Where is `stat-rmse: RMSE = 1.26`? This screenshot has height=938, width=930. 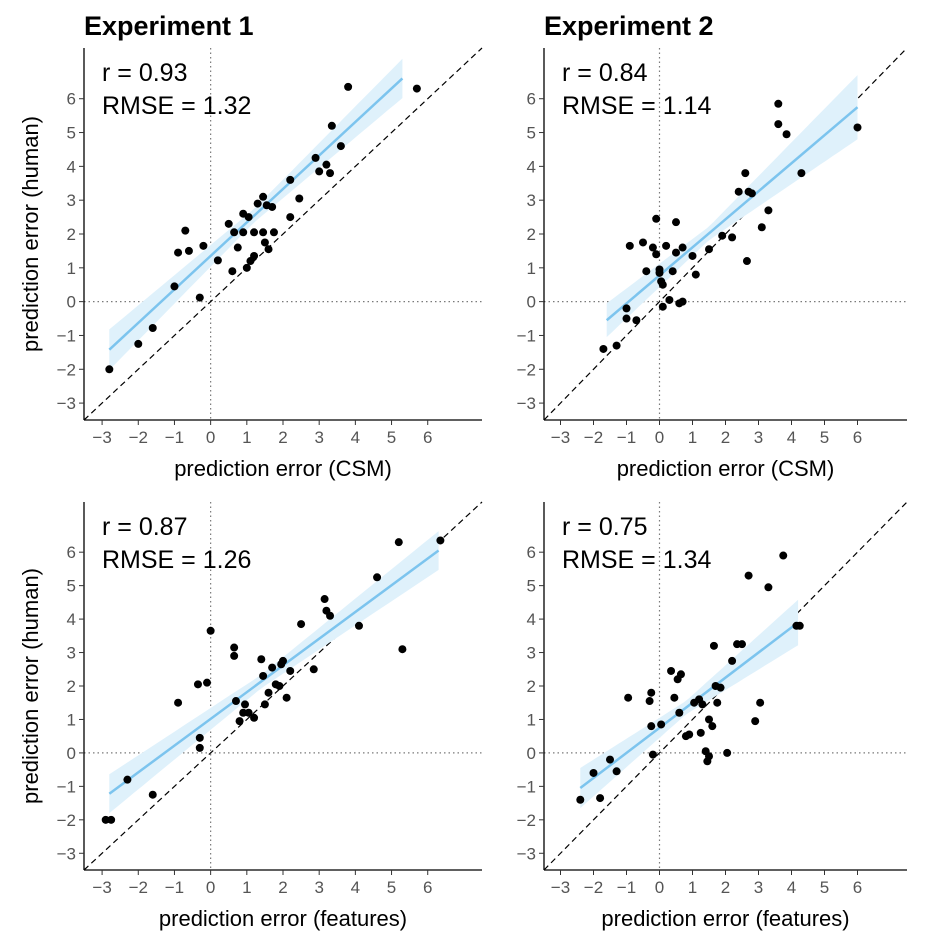 stat-rmse: RMSE = 1.26 is located at coordinates (176, 560).